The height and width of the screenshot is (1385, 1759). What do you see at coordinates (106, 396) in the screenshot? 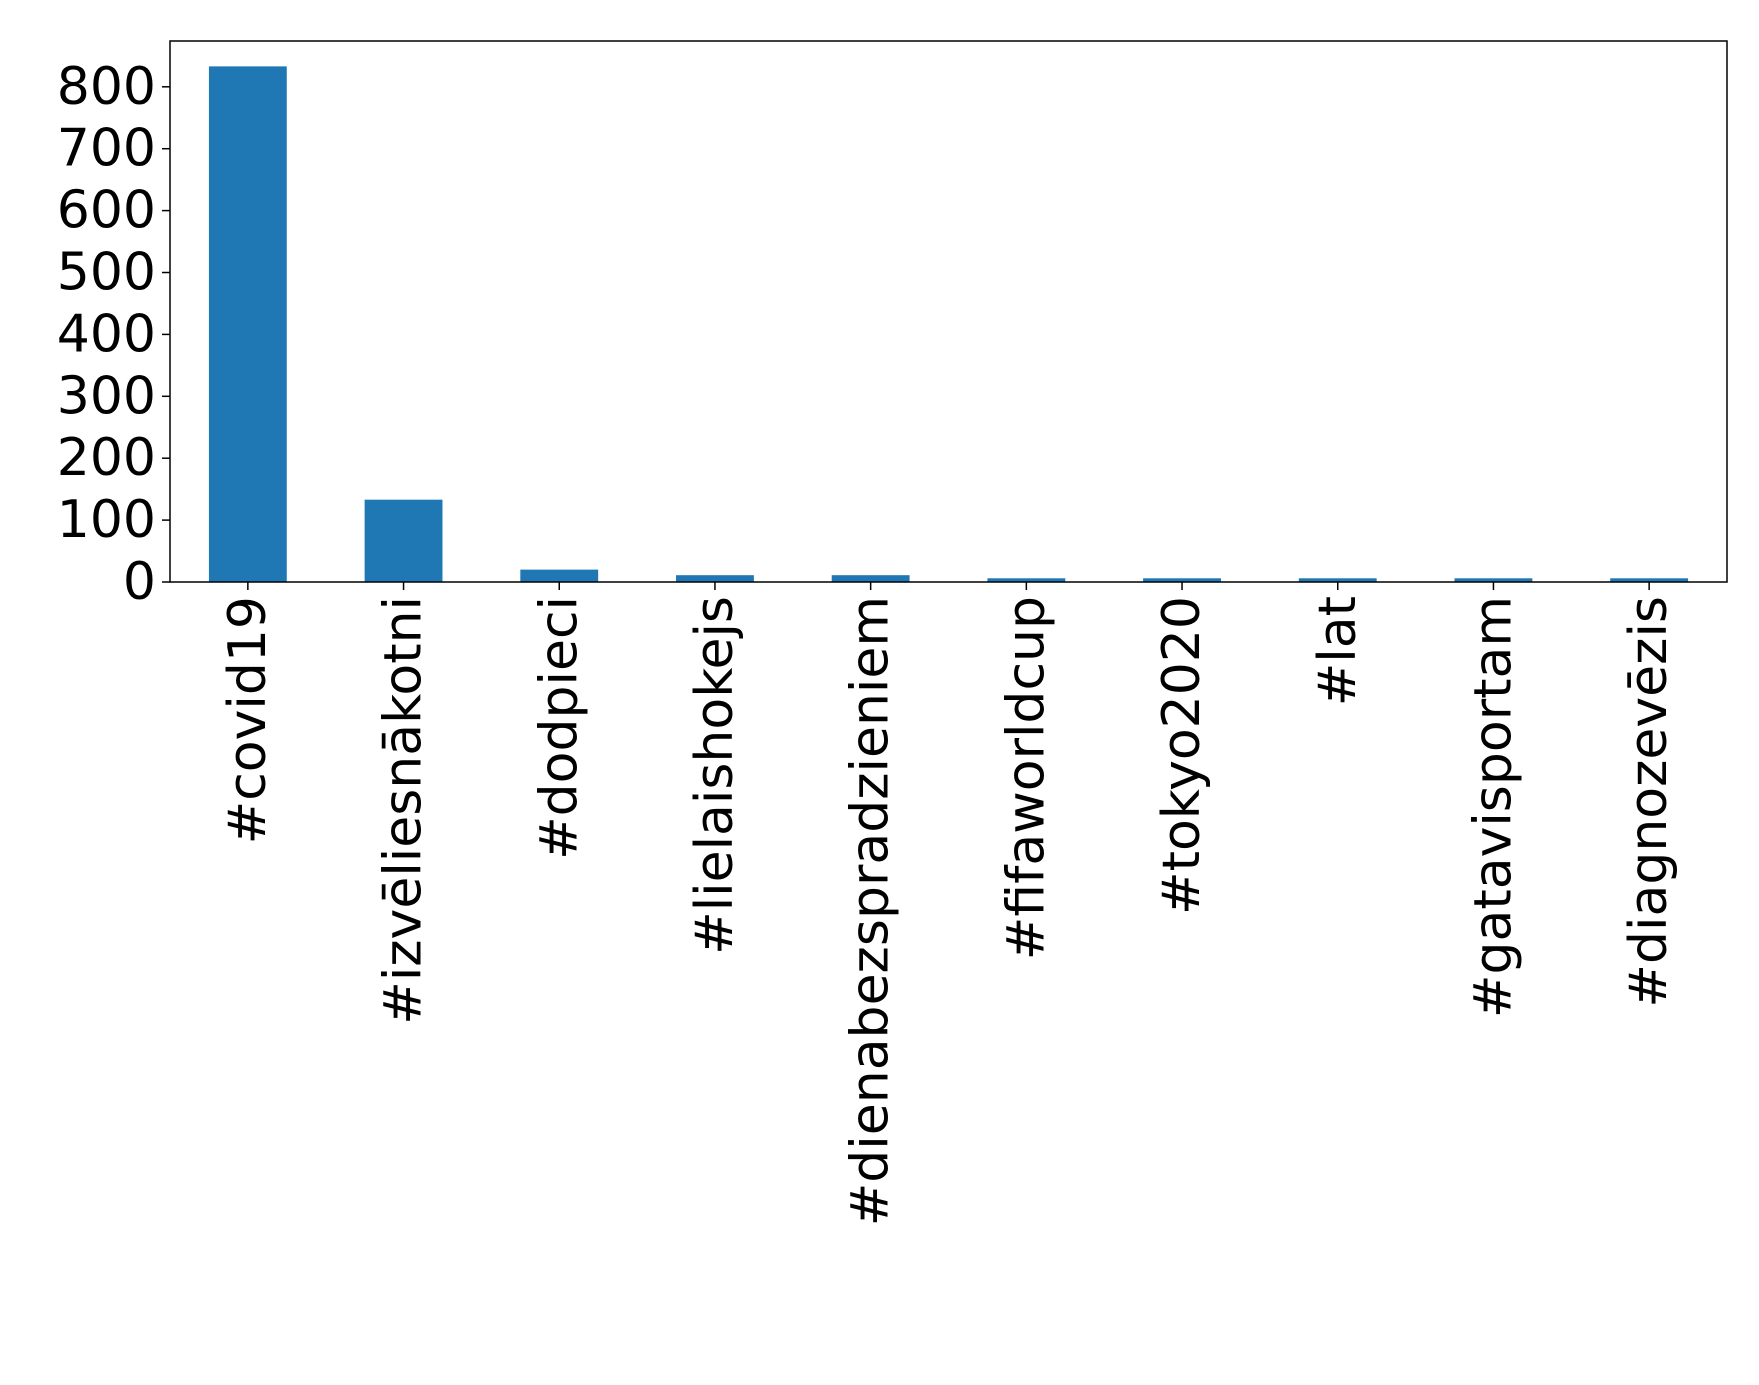
I see `y-tick-label: 300` at bounding box center [106, 396].